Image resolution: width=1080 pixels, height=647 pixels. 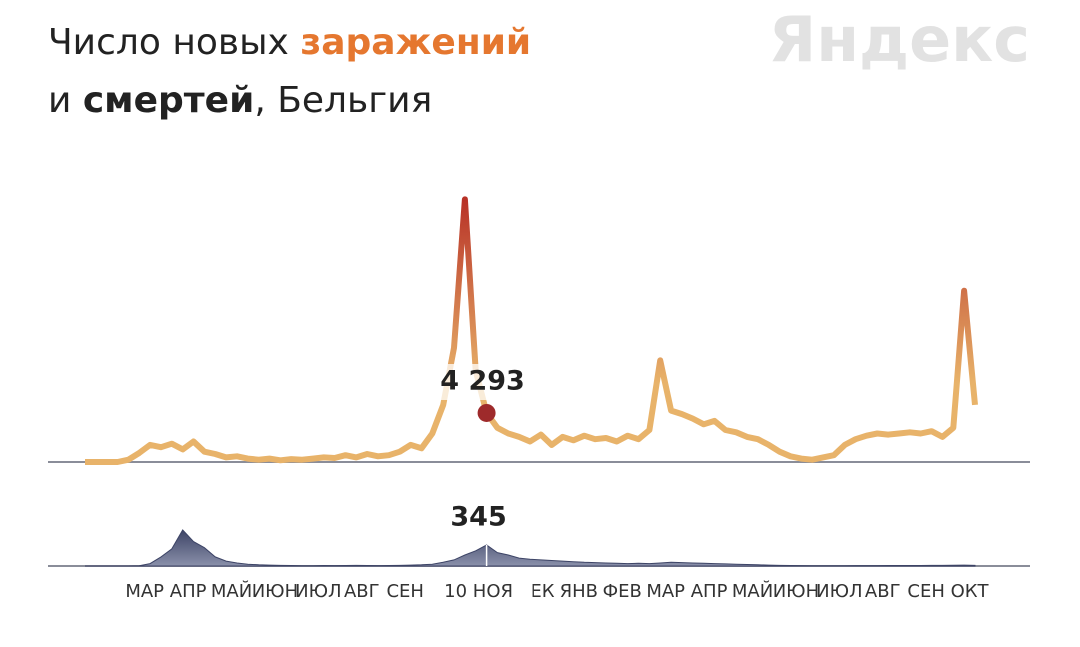 I want to click on deaths-area, so click(x=530, y=548).